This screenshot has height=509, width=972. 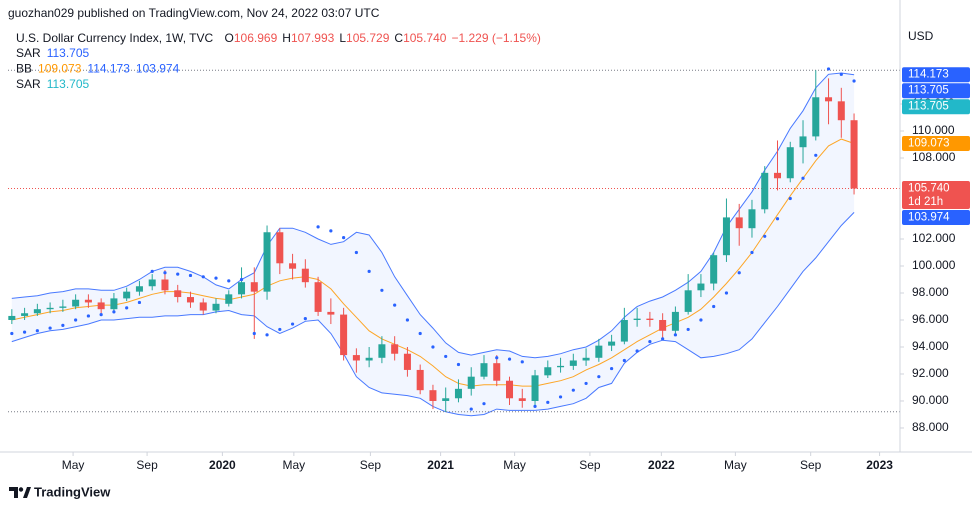 I want to click on price-tag-label: 109.073, so click(x=929, y=144).